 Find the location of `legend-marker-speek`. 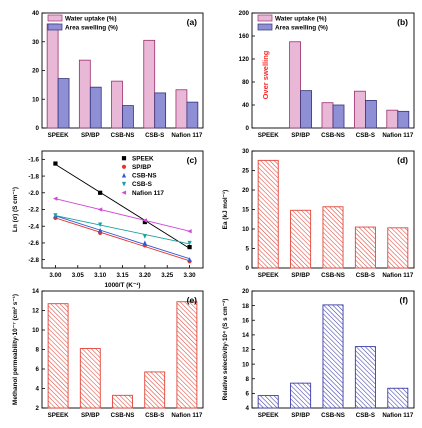

legend-marker-speek is located at coordinates (124, 158).